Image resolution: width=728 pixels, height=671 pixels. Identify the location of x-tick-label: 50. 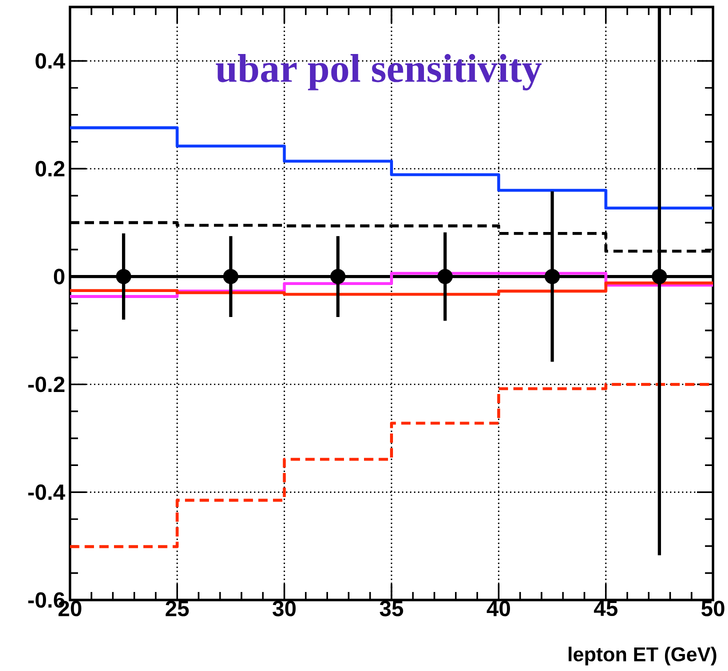
(712, 608).